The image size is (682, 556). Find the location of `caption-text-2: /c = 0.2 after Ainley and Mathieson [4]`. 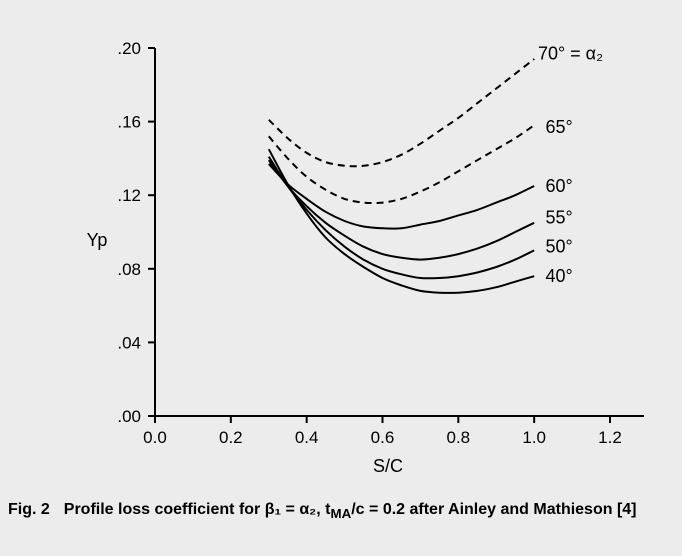

caption-text-2: /c = 0.2 after Ainley and Mathieson [4] is located at coordinates (494, 509).